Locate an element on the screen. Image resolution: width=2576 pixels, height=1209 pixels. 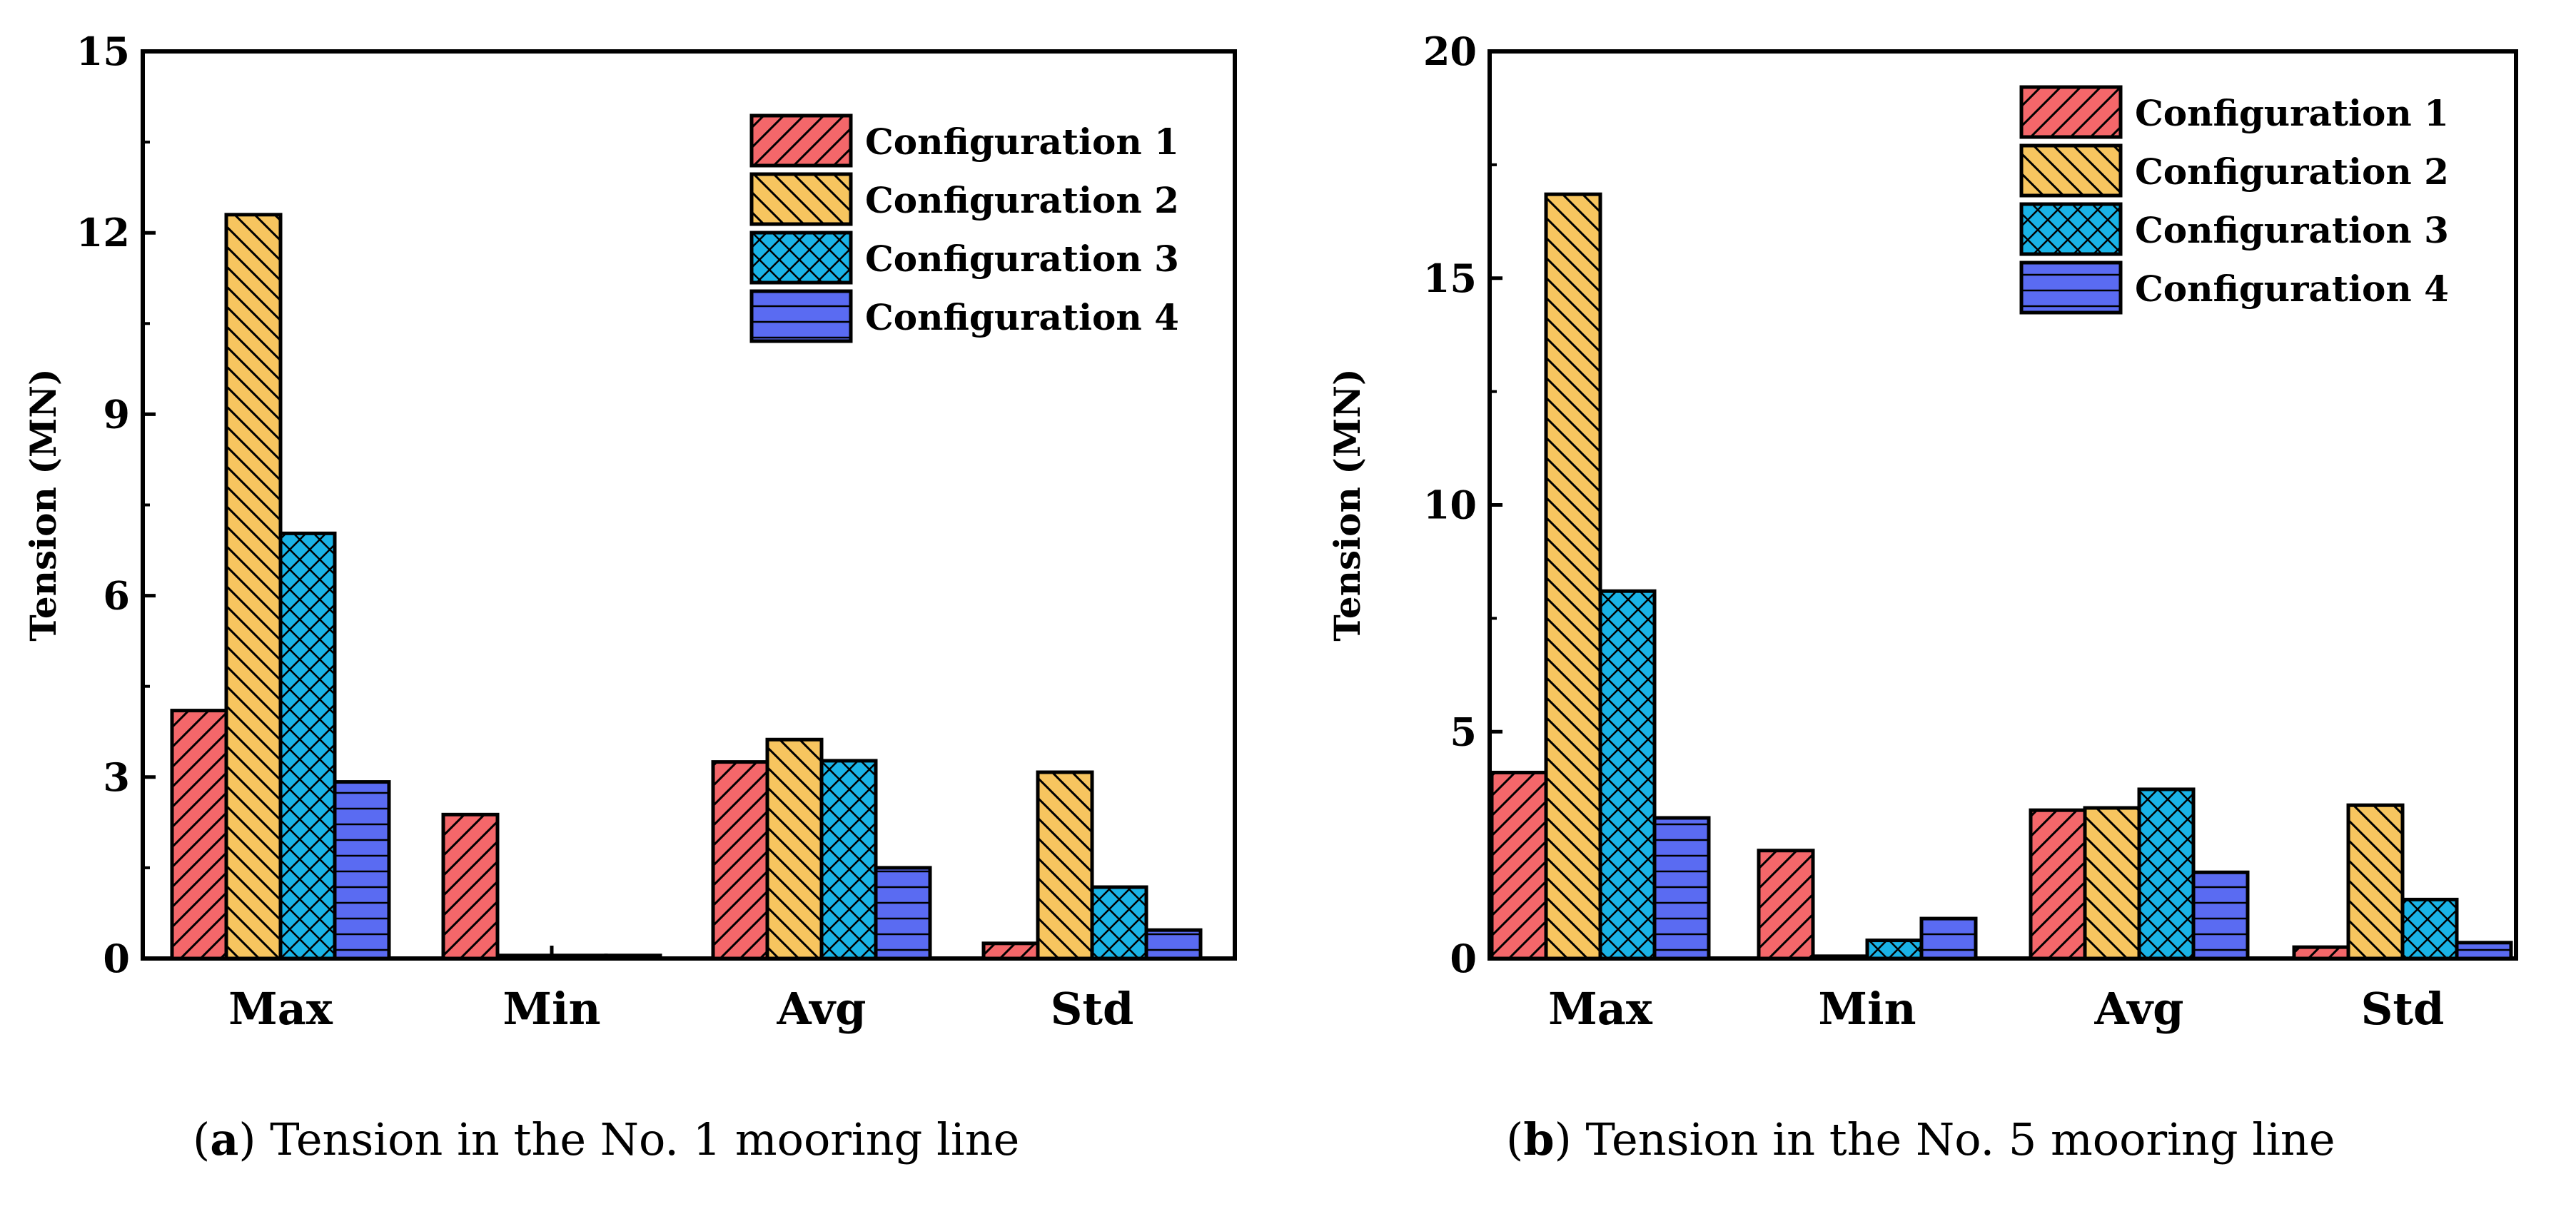
y-tick-label: 10 is located at coordinates (1450, 505).